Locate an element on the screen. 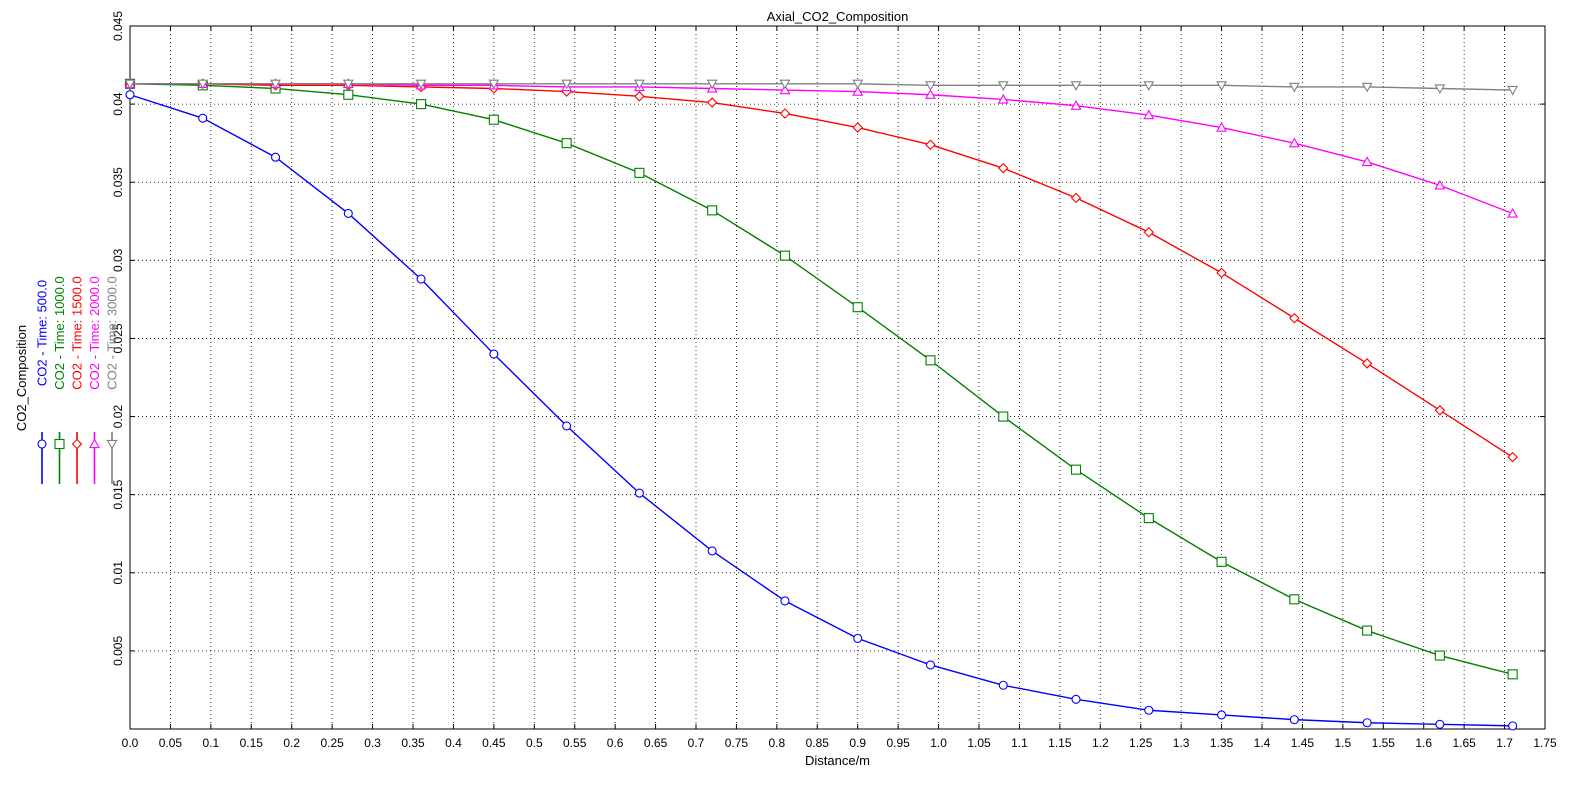  x-tick-label: 0.5 is located at coordinates (534, 743).